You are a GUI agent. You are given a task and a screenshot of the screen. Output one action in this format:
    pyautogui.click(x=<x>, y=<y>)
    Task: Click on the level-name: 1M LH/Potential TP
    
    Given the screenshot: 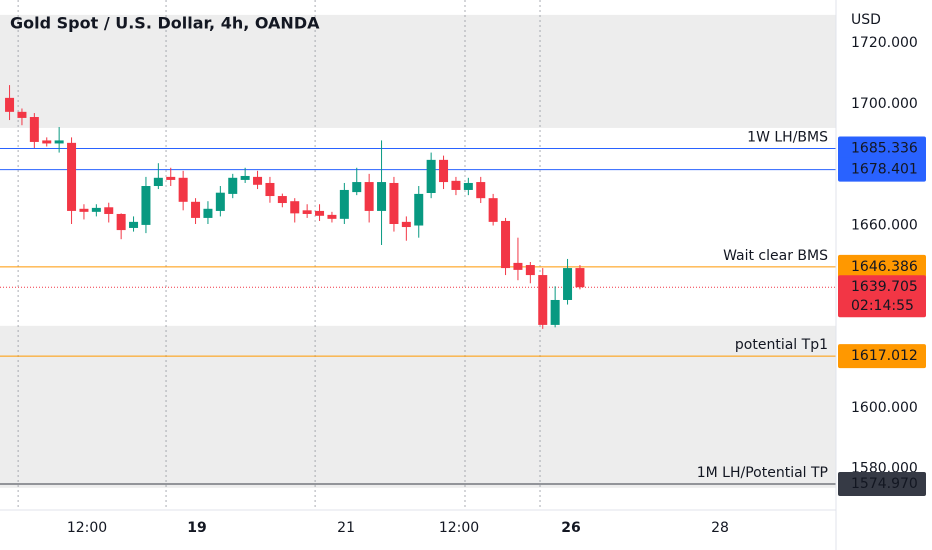 What is the action you would take?
    pyautogui.click(x=762, y=473)
    